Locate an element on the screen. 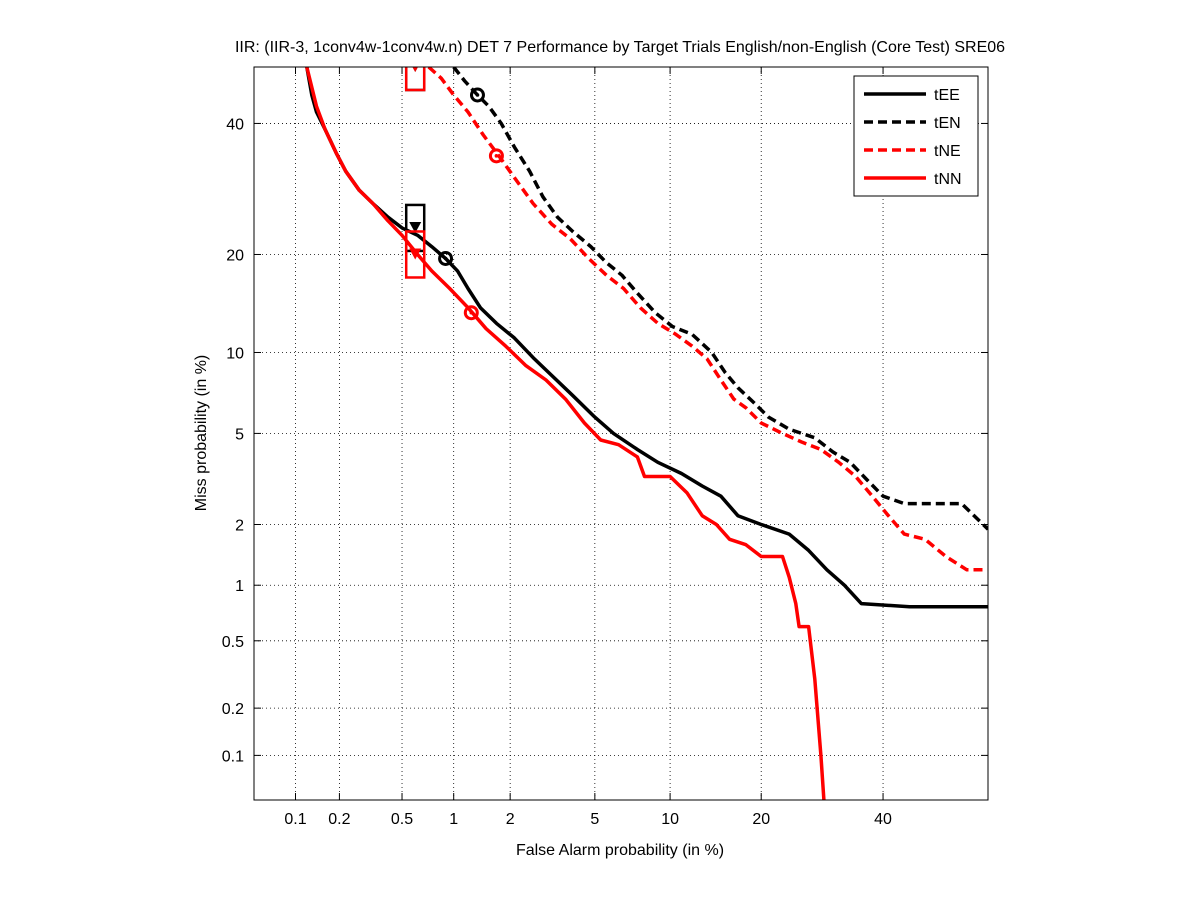 The width and height of the screenshot is (1201, 900). x-tick-label: 10 is located at coordinates (670, 819).